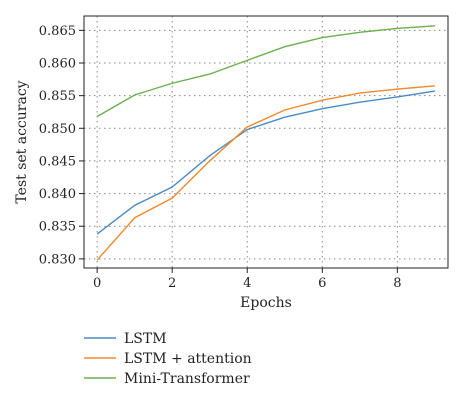 This screenshot has width=474, height=401. What do you see at coordinates (187, 379) in the screenshot?
I see `legend-label: Mini-Transformer` at bounding box center [187, 379].